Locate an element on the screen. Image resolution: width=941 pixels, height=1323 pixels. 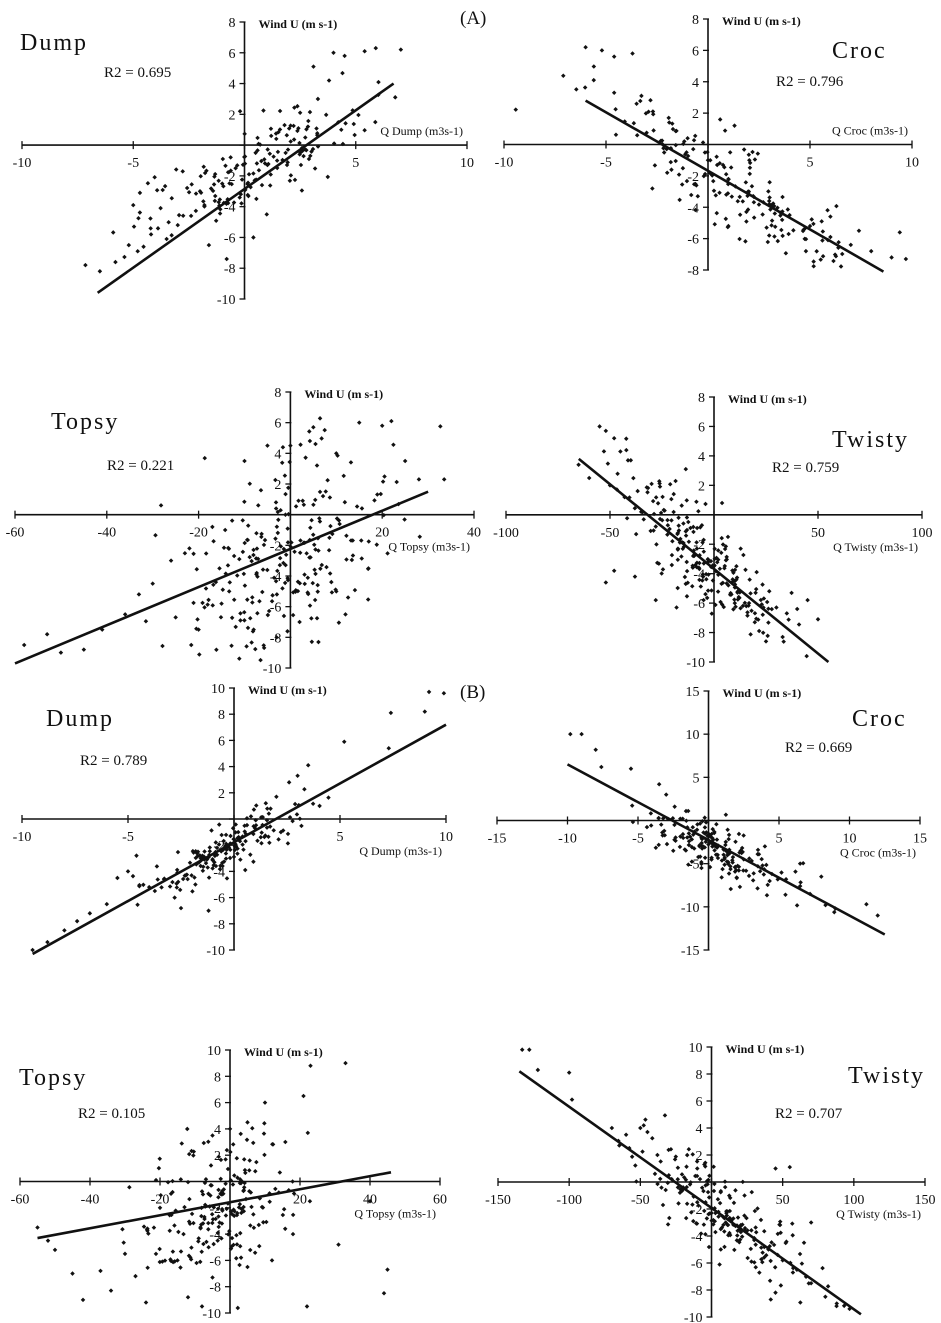
chart6-y-tick-label: -5 is located at coordinates (694, 865).